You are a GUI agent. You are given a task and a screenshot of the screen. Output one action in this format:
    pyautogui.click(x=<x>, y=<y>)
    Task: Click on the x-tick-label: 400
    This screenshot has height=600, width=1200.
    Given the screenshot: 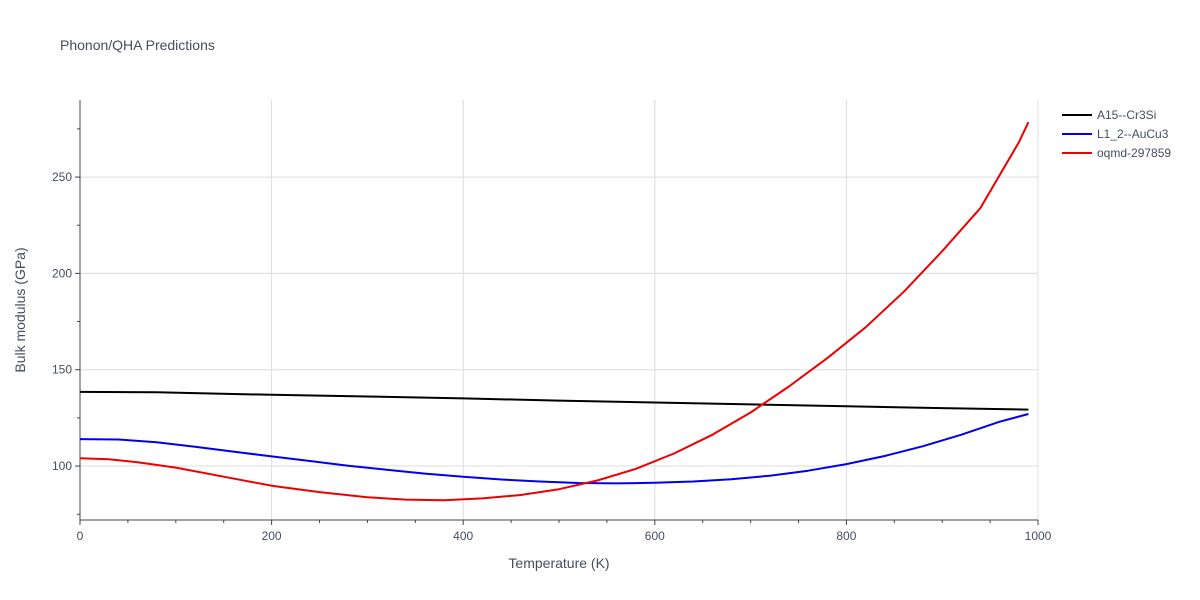 What is the action you would take?
    pyautogui.click(x=463, y=536)
    